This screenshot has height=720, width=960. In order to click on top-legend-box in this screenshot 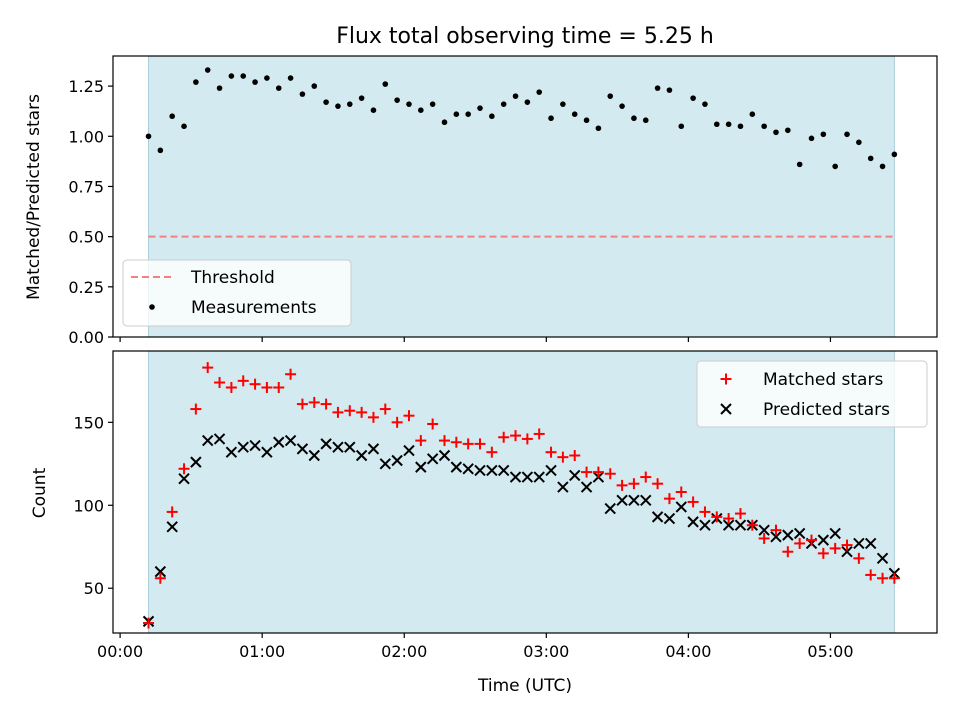, I will do `click(237, 293)`.